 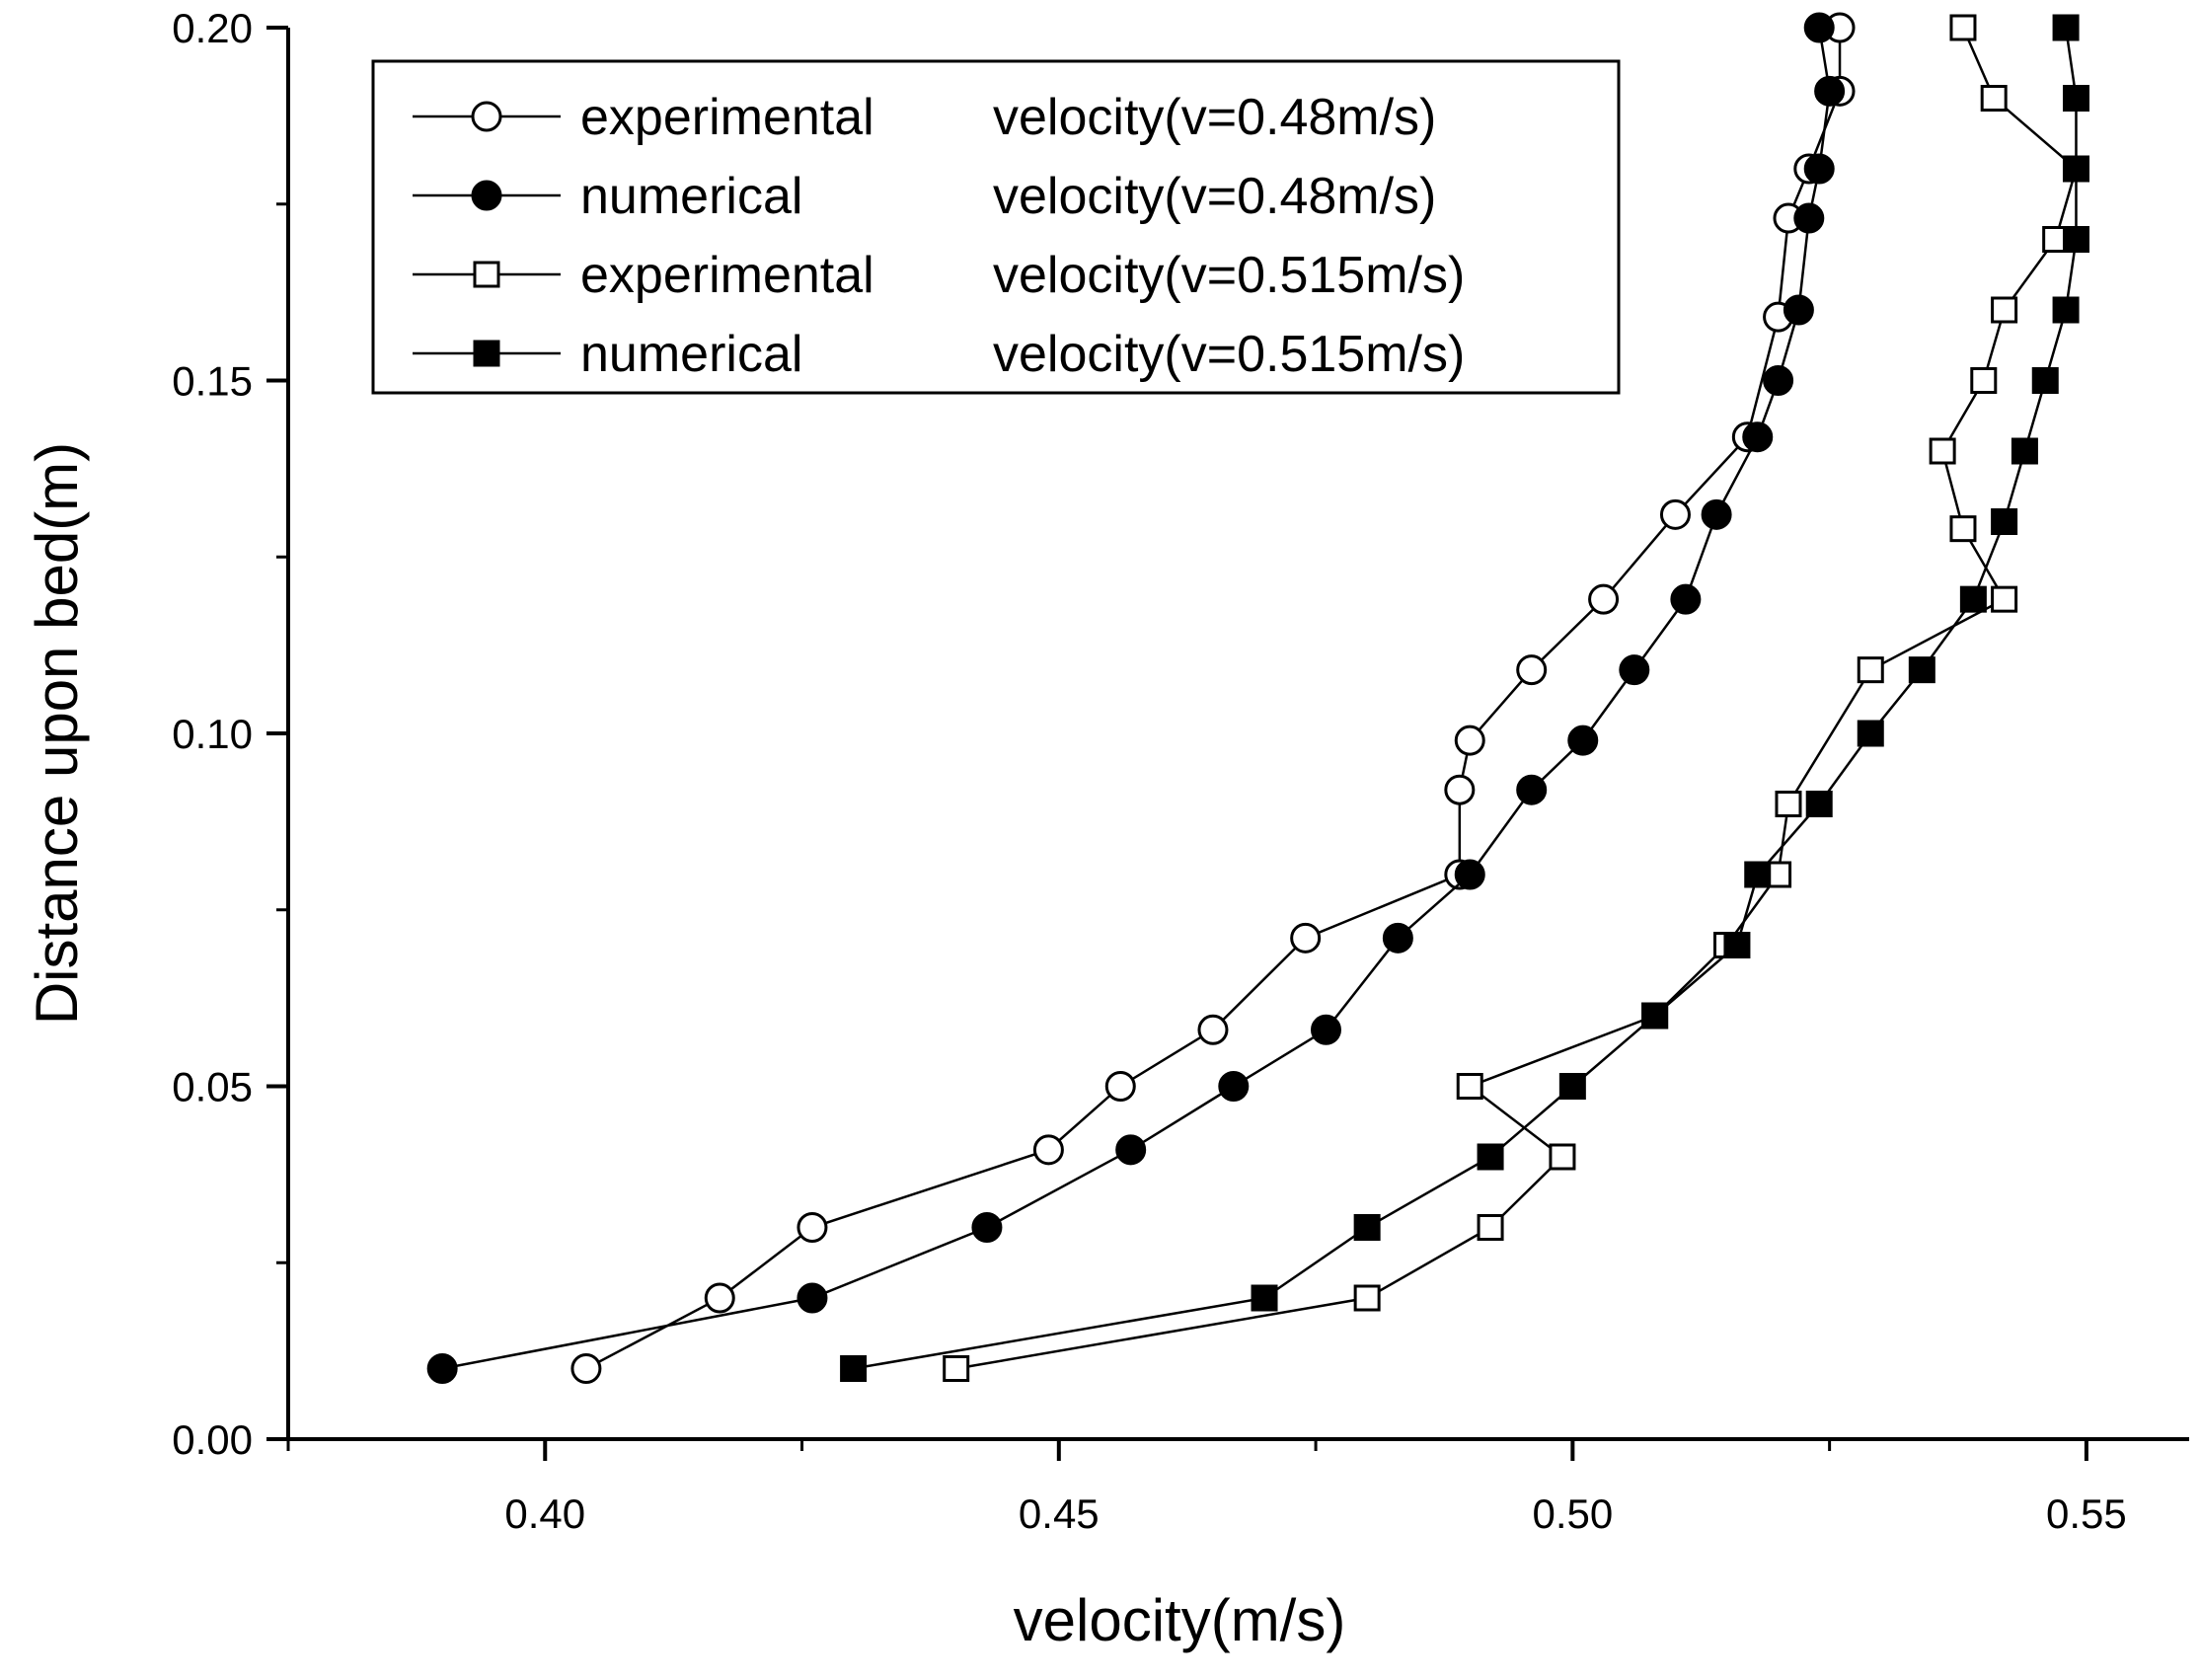 I want to click on y-tick-label: 0.05, so click(x=212, y=1087).